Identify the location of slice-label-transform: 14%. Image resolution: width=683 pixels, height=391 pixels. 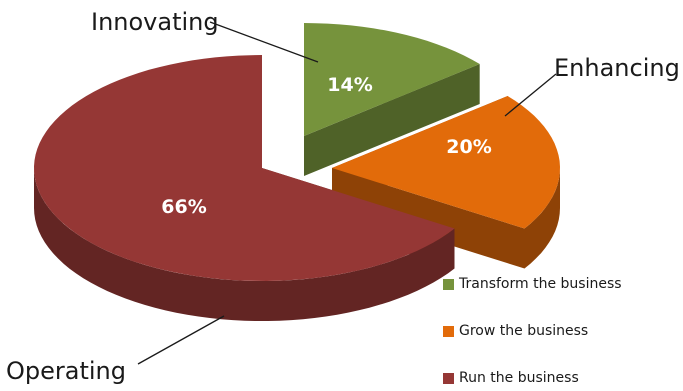
(349, 85).